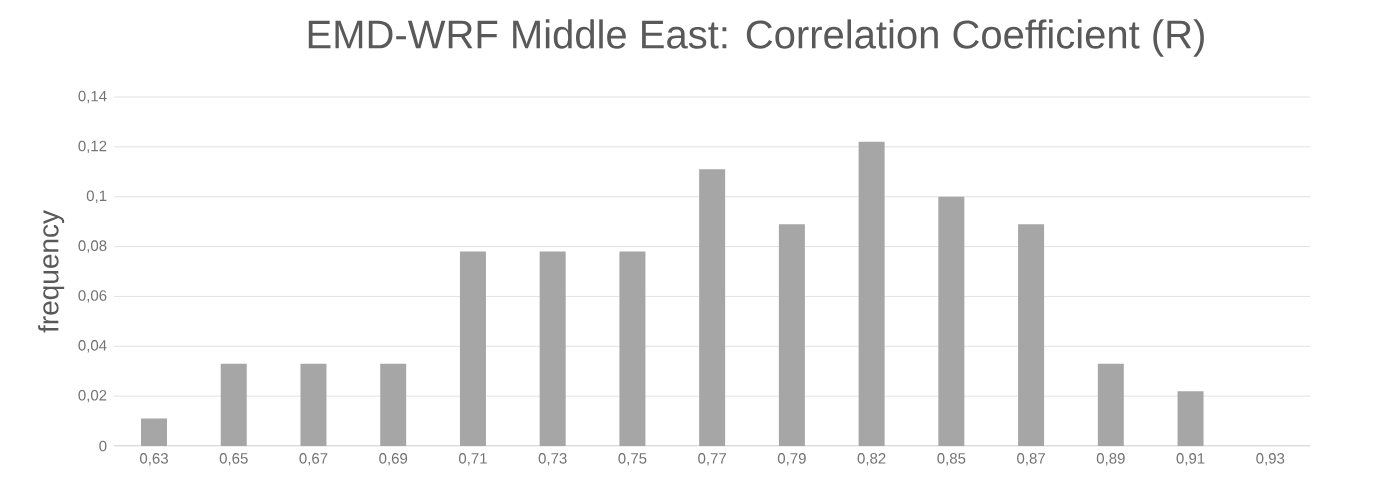  Describe the element at coordinates (233, 459) in the screenshot. I see `x-tick-label: 0,65` at that location.